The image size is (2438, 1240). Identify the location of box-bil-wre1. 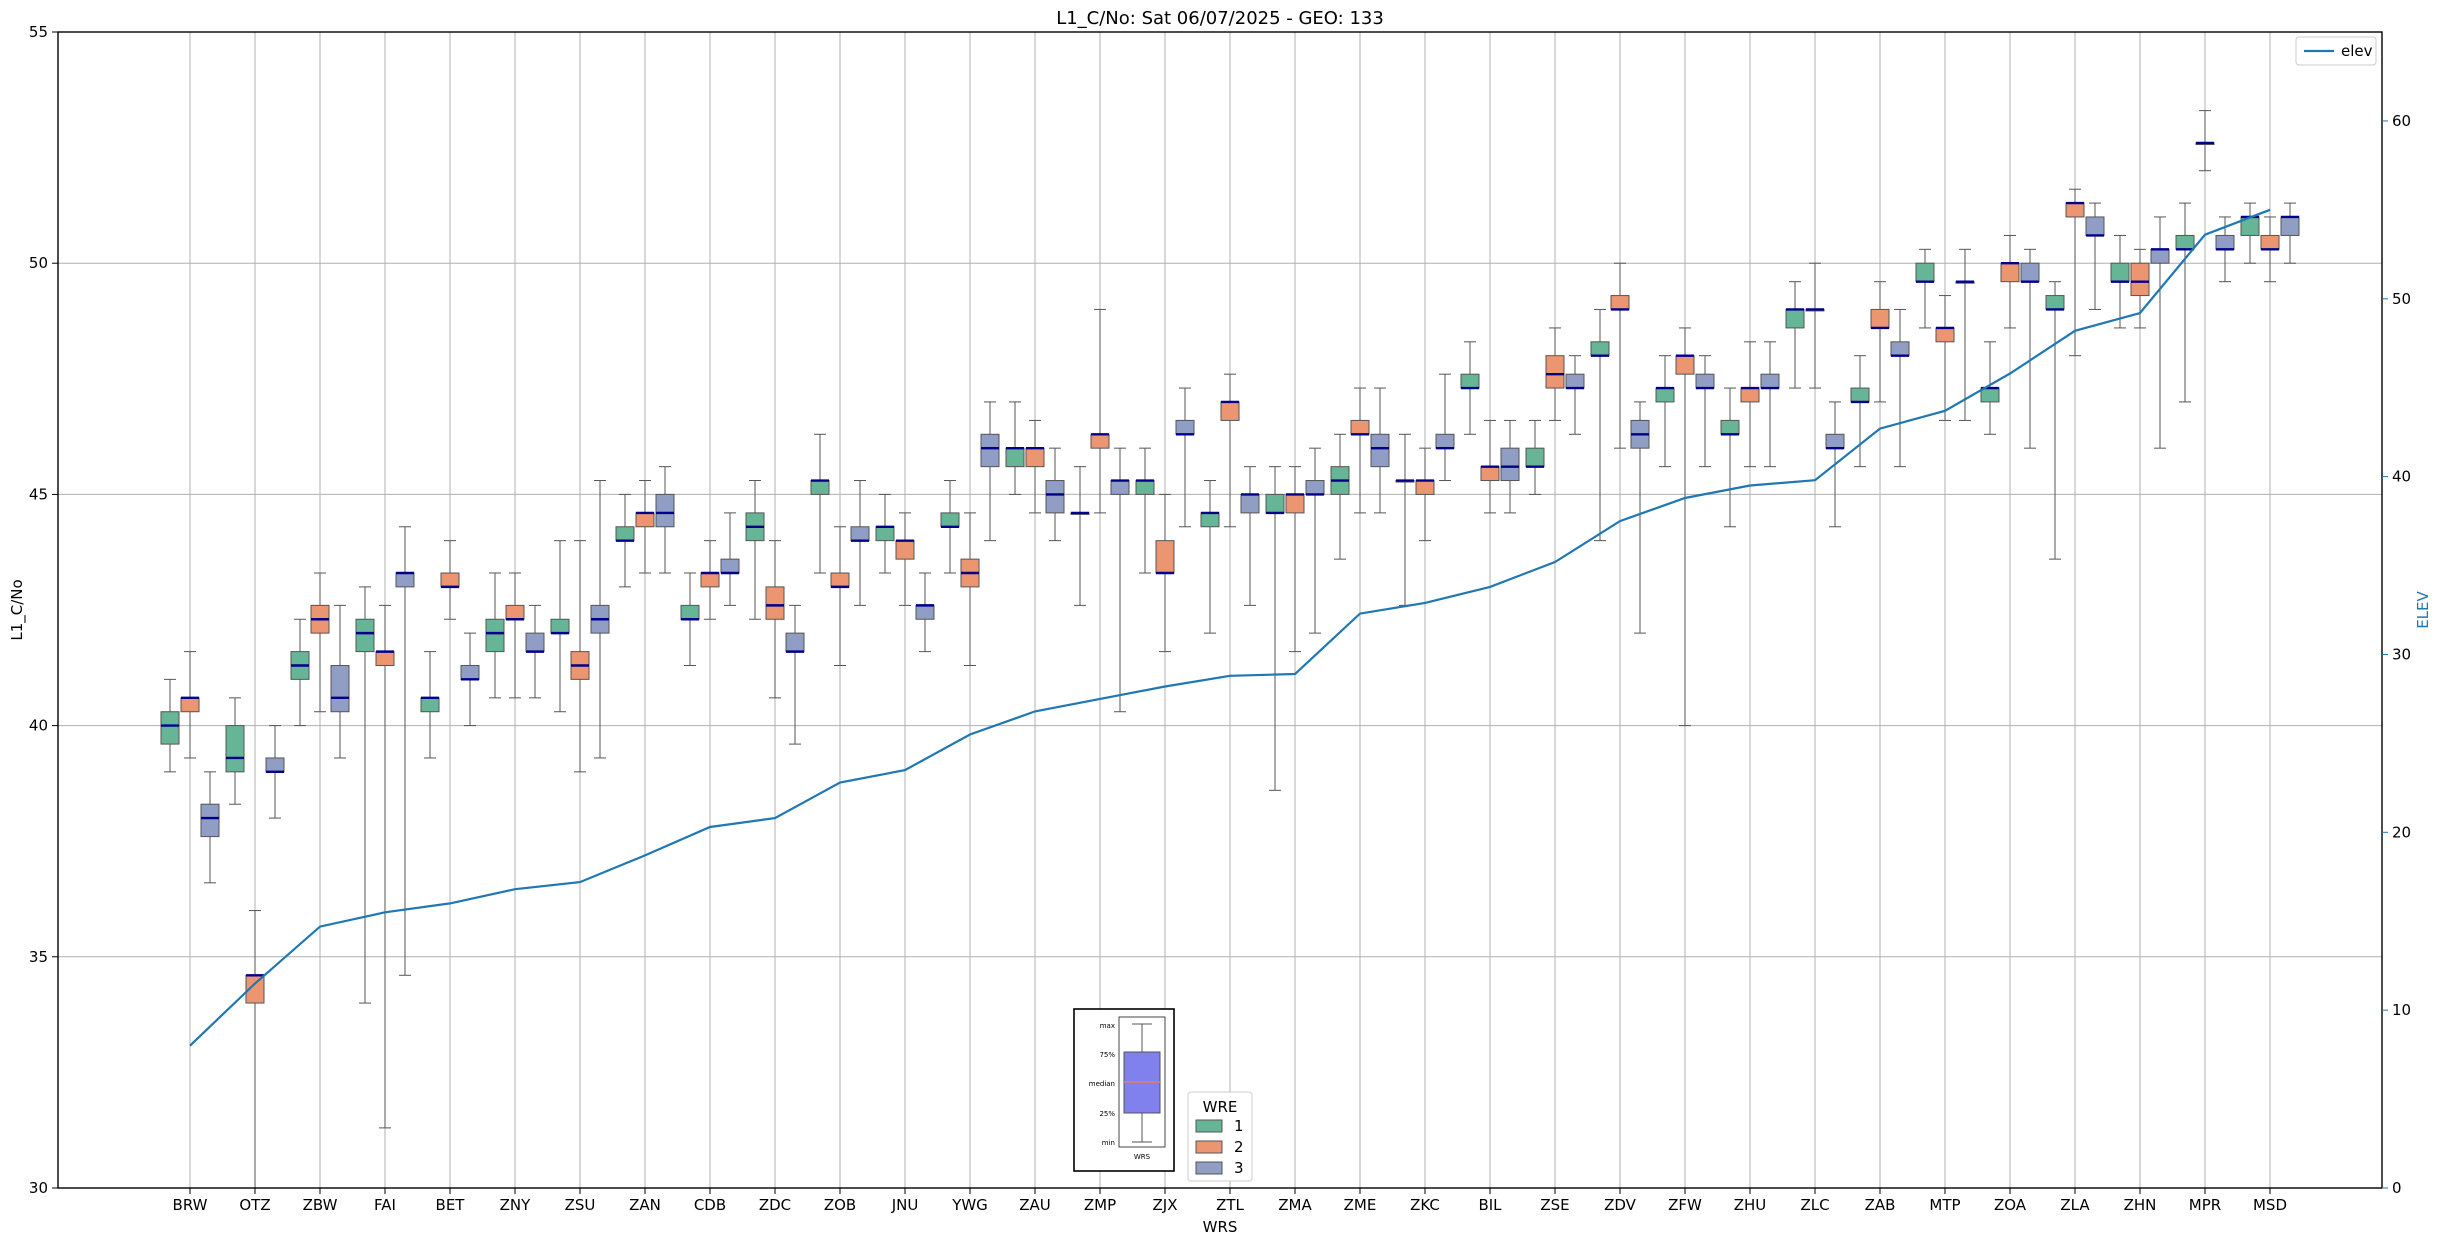
(1470, 388).